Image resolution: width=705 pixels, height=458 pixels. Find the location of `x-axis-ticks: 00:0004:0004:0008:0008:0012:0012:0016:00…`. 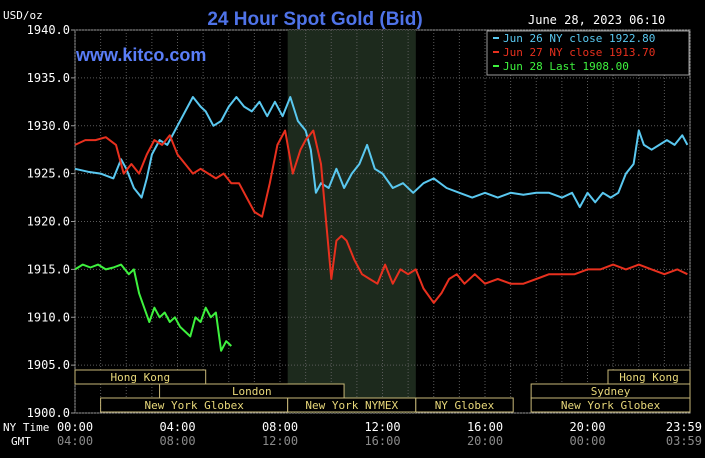

x-axis-ticks: 00:0004:0004:0008:0008:0012:0012:0016:00… is located at coordinates (379, 434).